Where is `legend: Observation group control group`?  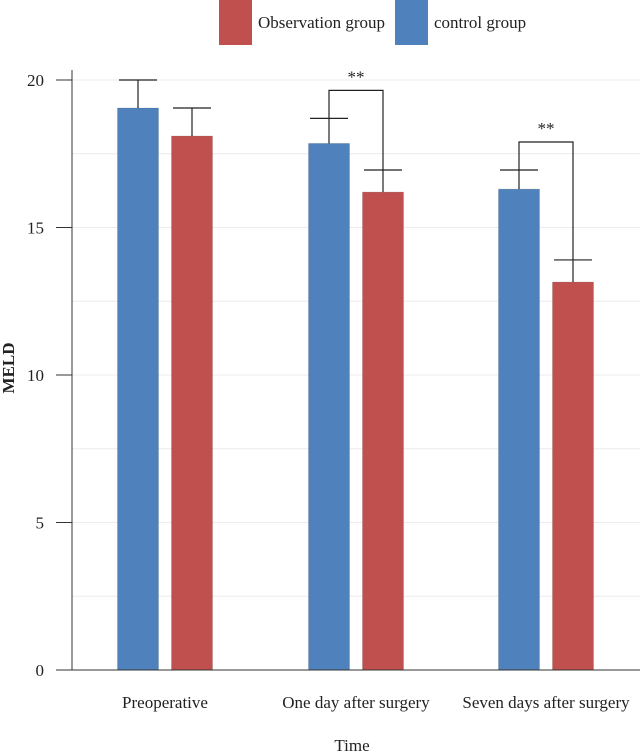 legend: Observation group control group is located at coordinates (372, 22).